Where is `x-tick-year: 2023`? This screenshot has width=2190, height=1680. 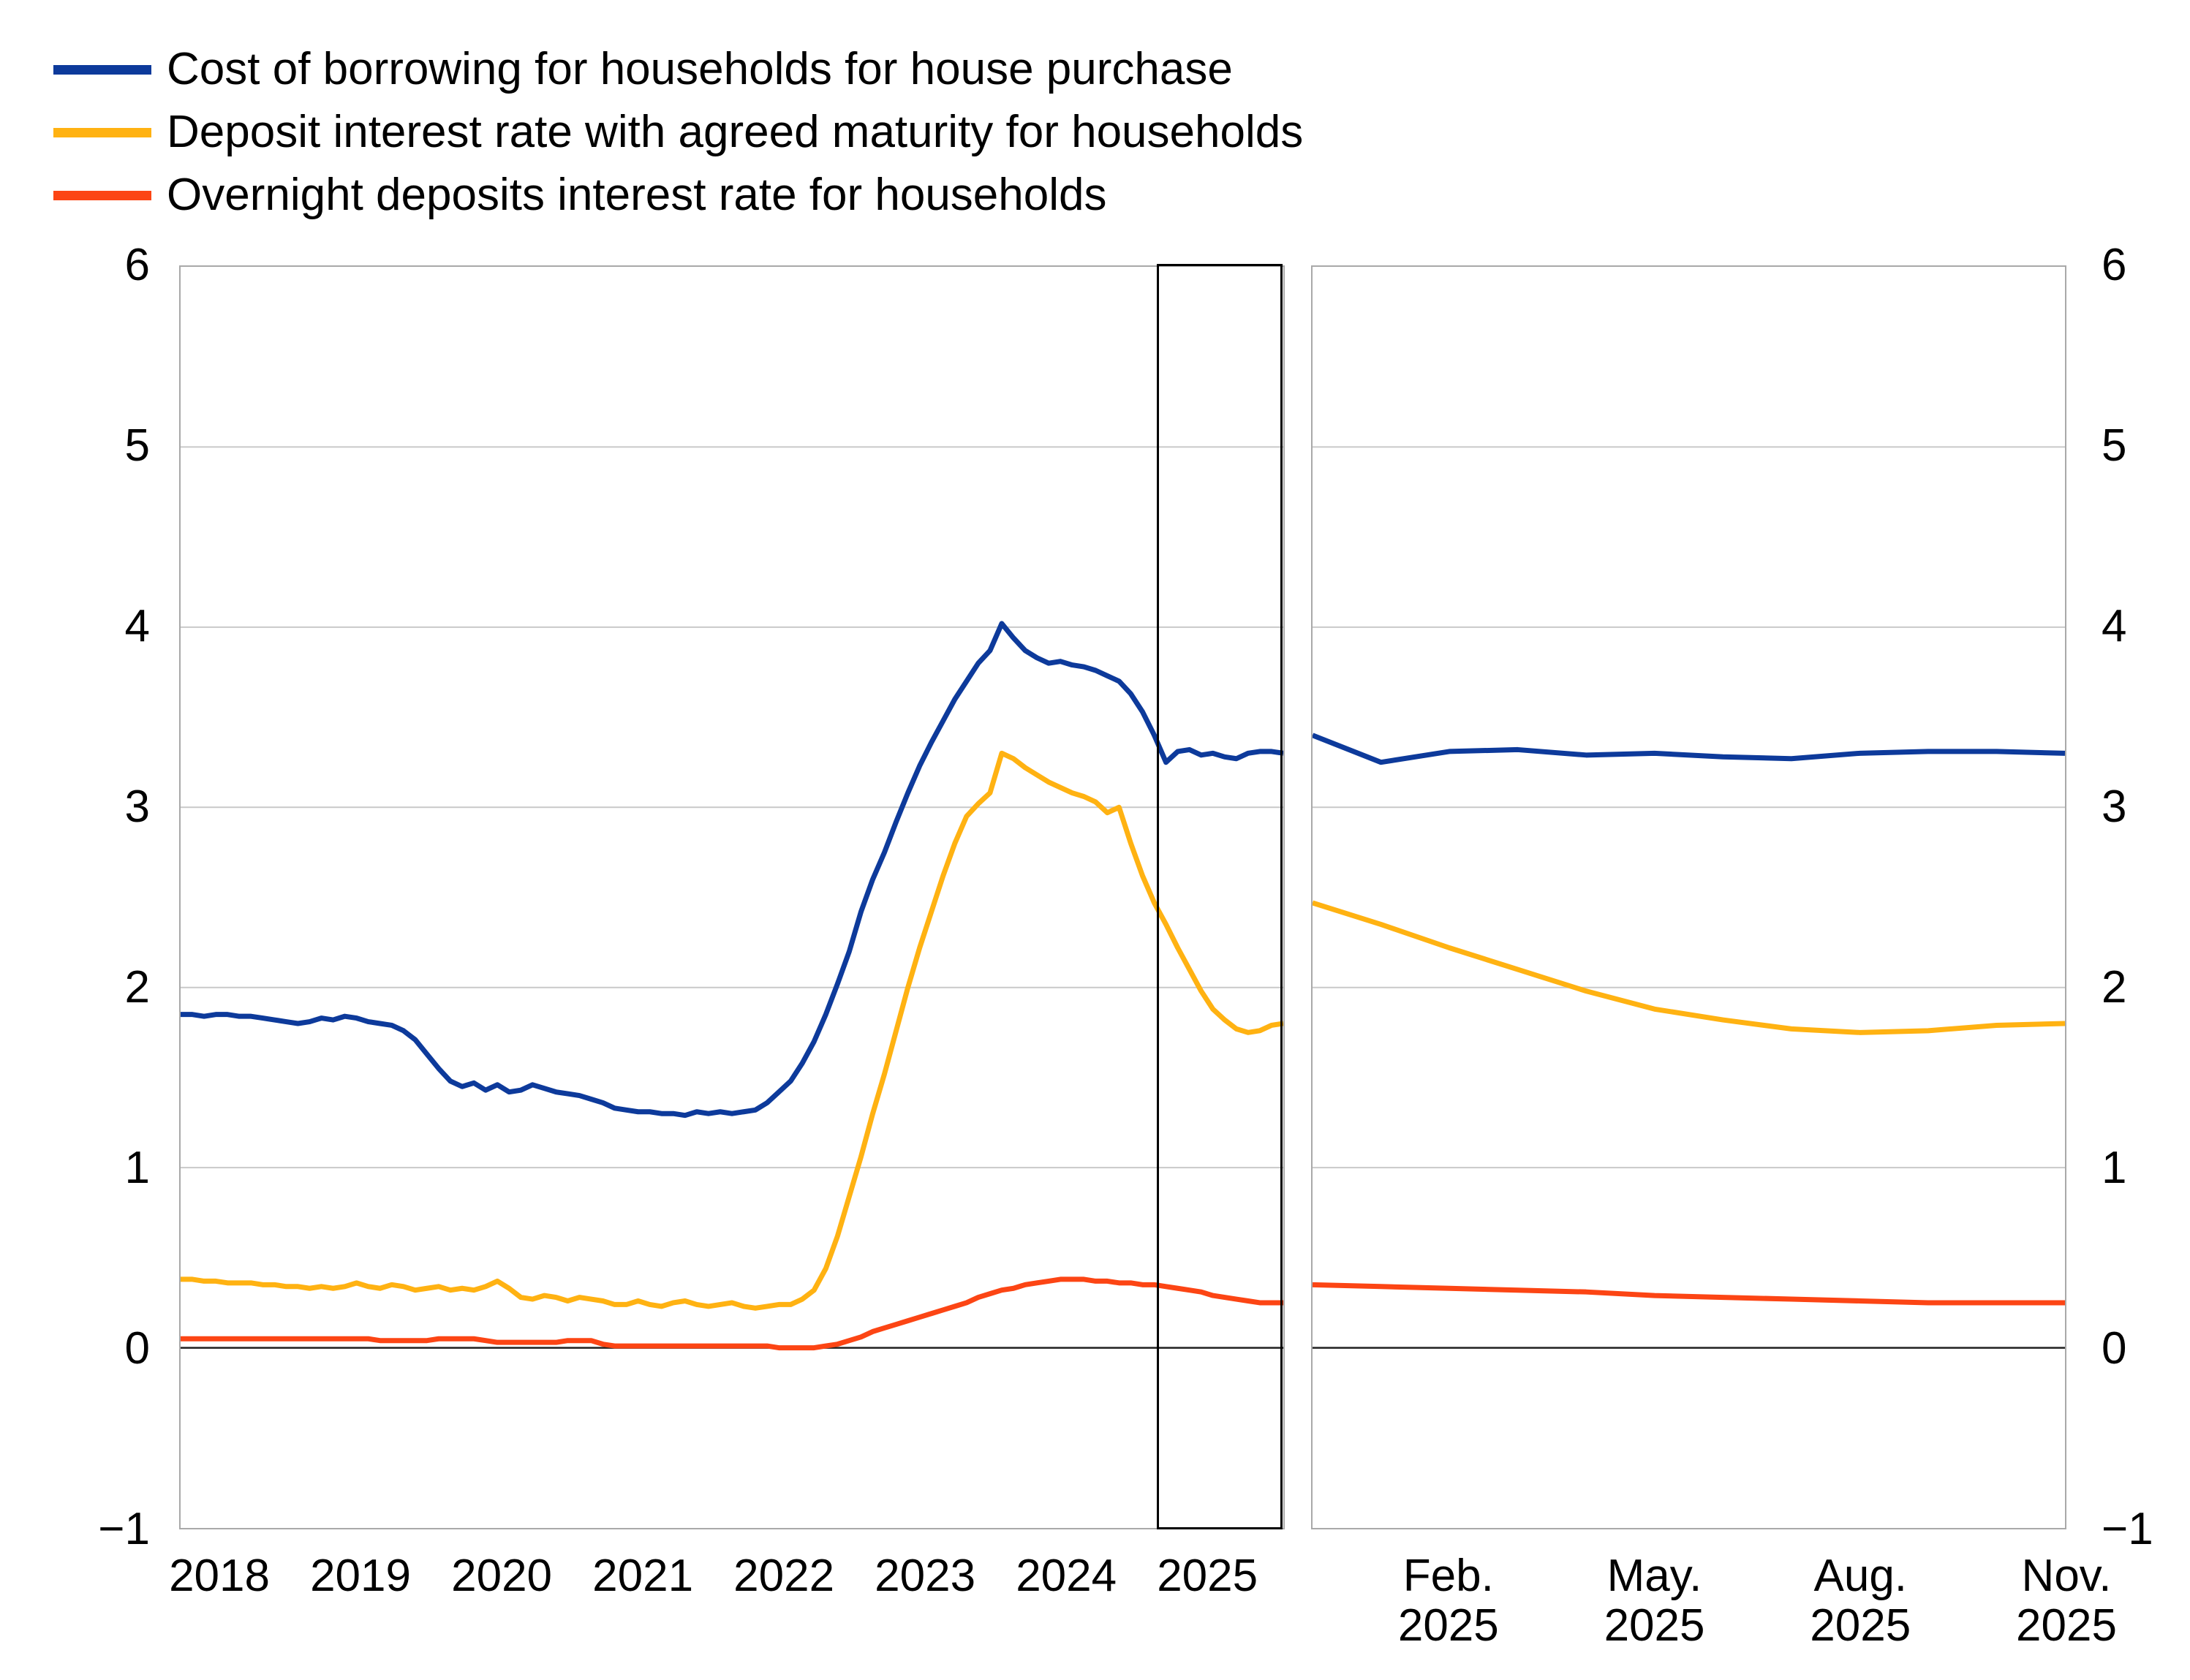 x-tick-year: 2023 is located at coordinates (925, 1576).